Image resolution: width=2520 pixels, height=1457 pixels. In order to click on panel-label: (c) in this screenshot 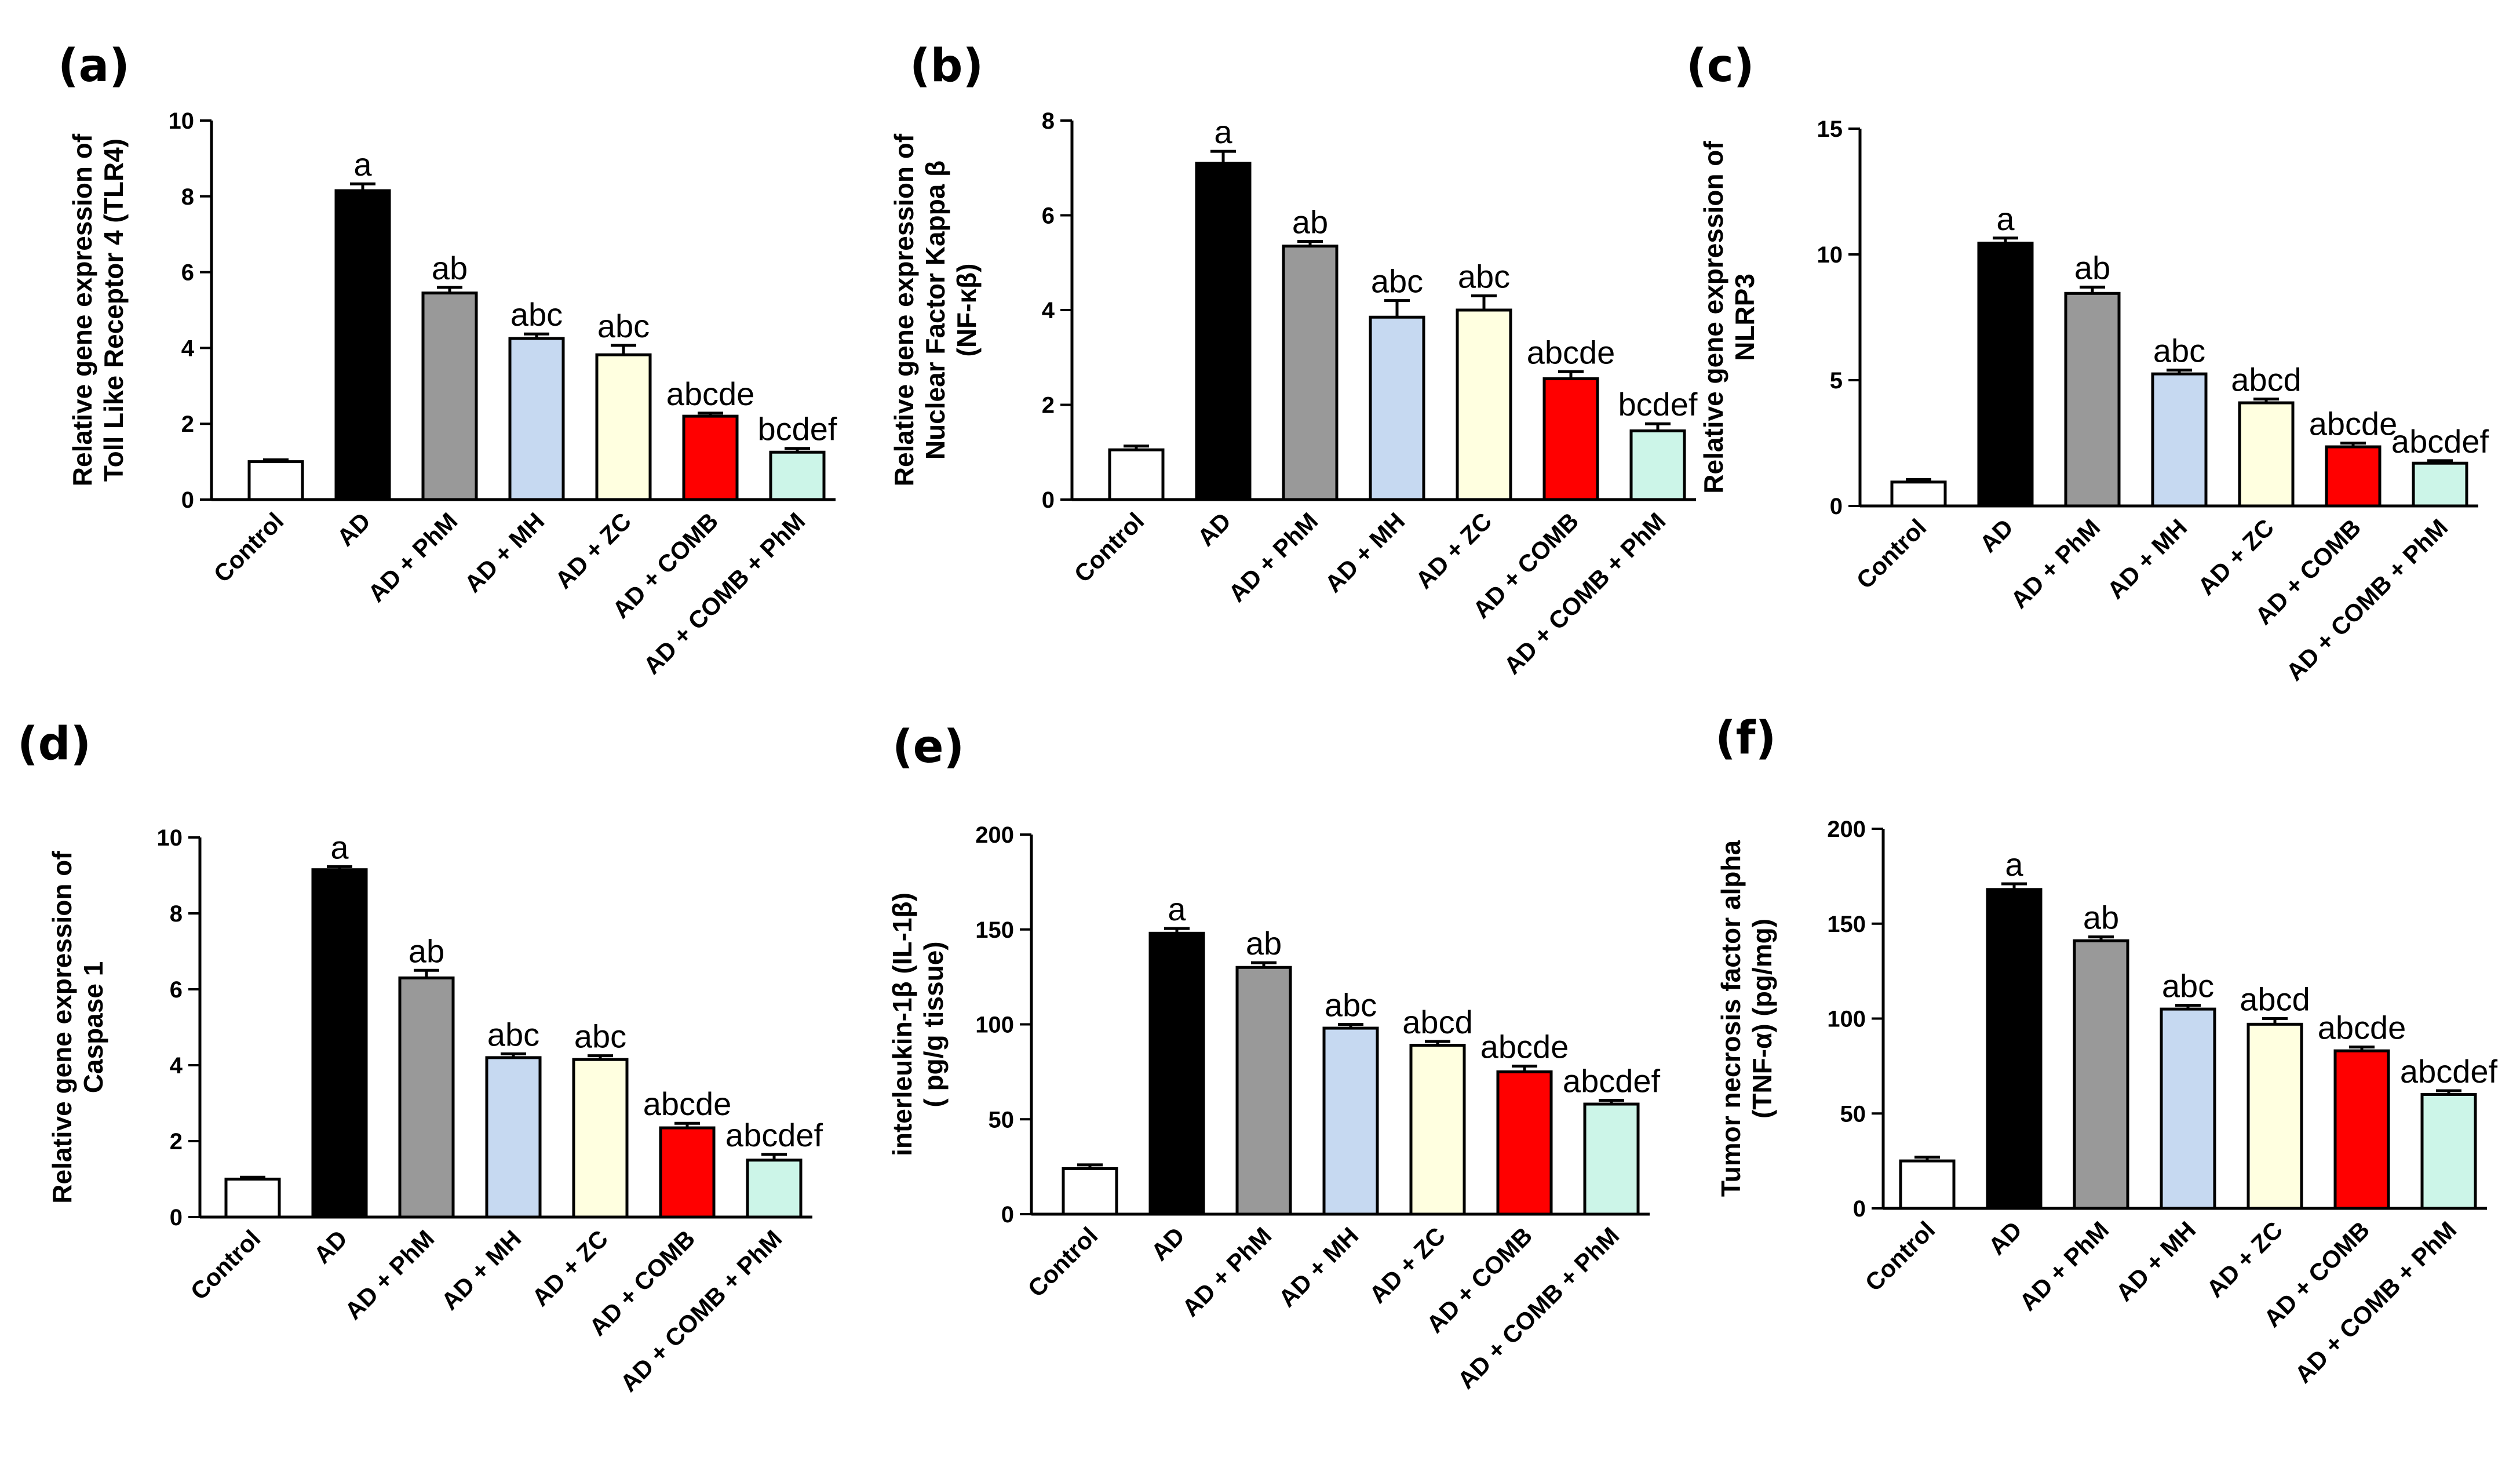, I will do `click(1721, 66)`.